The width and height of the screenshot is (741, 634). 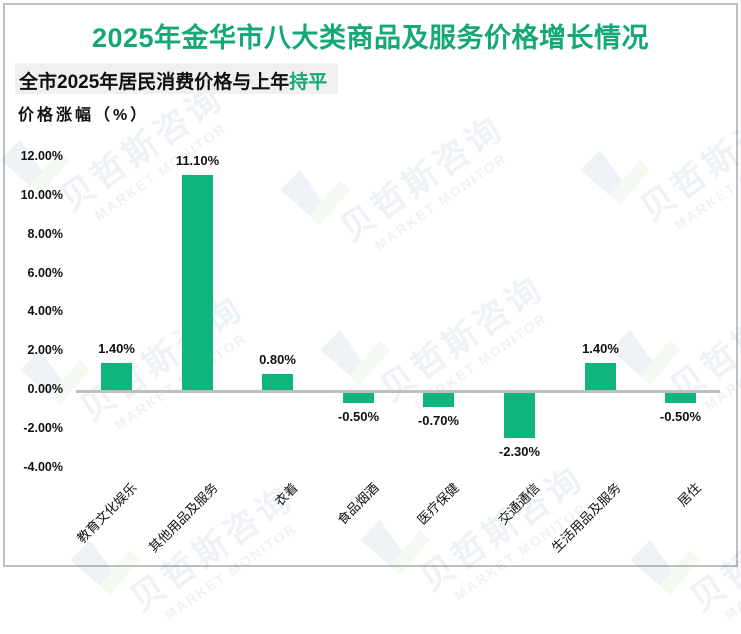 I want to click on y-tick-label: 2.00%, so click(x=45, y=350).